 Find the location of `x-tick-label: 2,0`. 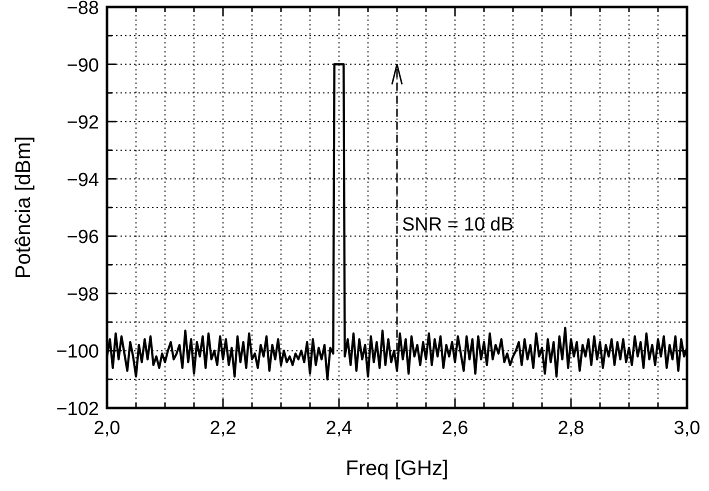

x-tick-label: 2,0 is located at coordinates (107, 428).